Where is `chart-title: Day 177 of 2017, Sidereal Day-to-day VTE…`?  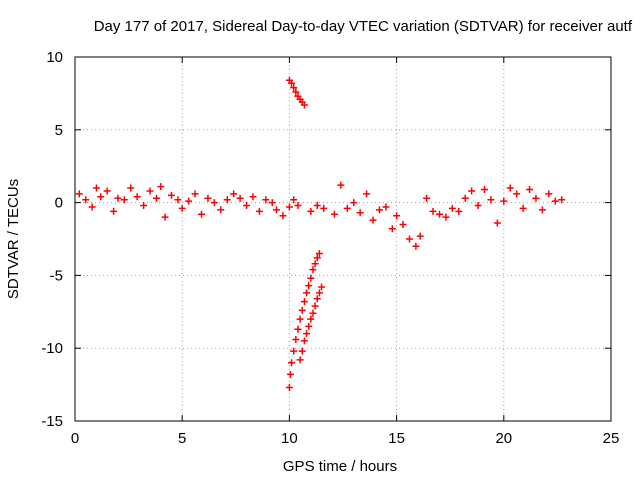 chart-title: Day 177 of 2017, Sidereal Day-to-day VTE… is located at coordinates (363, 26).